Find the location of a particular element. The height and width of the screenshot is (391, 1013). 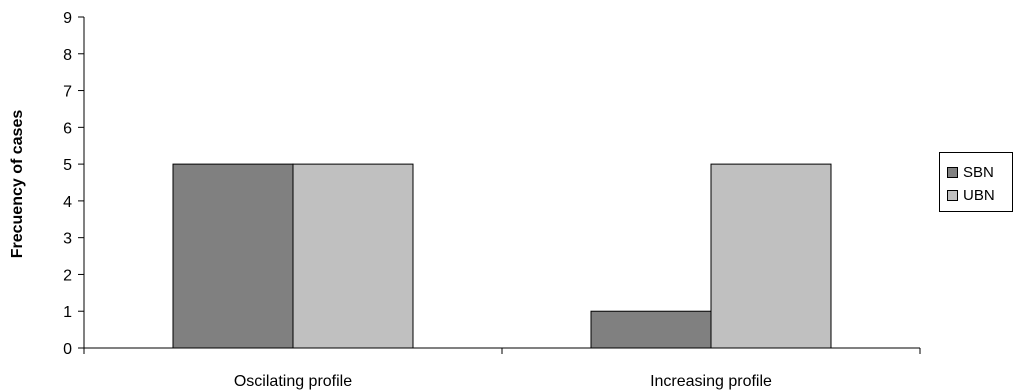

legend: SBN UBN is located at coordinates (976, 182).